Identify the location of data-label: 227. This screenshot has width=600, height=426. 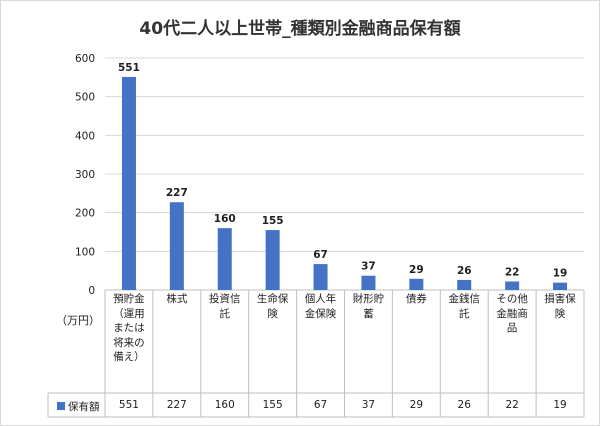
(177, 193).